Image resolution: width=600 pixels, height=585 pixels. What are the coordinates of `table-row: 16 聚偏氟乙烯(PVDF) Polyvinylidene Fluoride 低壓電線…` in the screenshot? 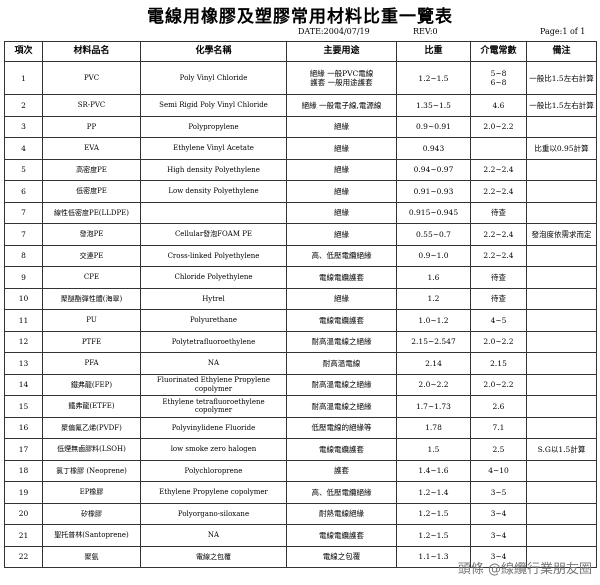 It's located at (300, 427).